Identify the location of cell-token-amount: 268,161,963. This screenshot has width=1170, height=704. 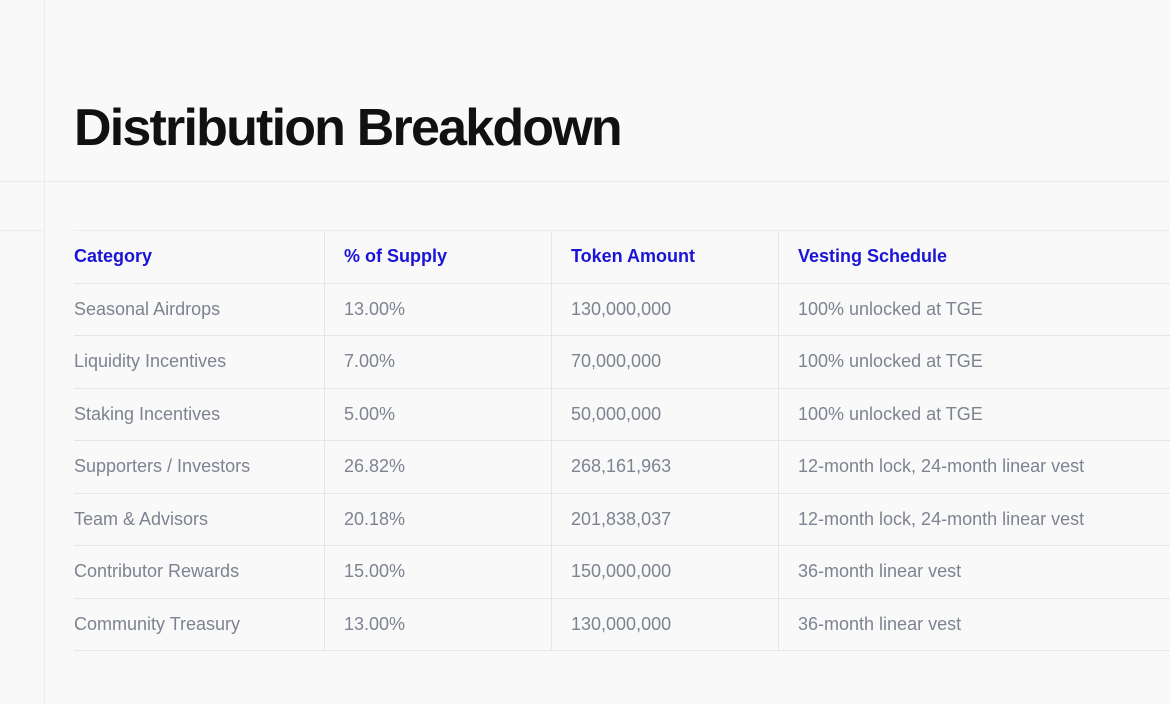
(664, 467).